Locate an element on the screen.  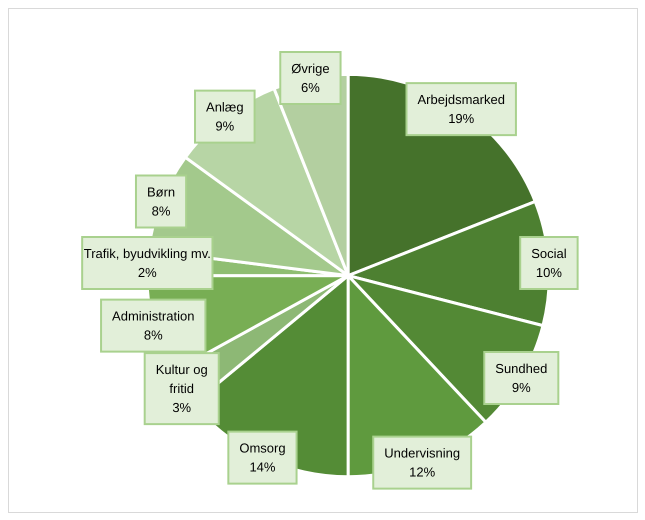
data-label: 6% is located at coordinates (310, 87).